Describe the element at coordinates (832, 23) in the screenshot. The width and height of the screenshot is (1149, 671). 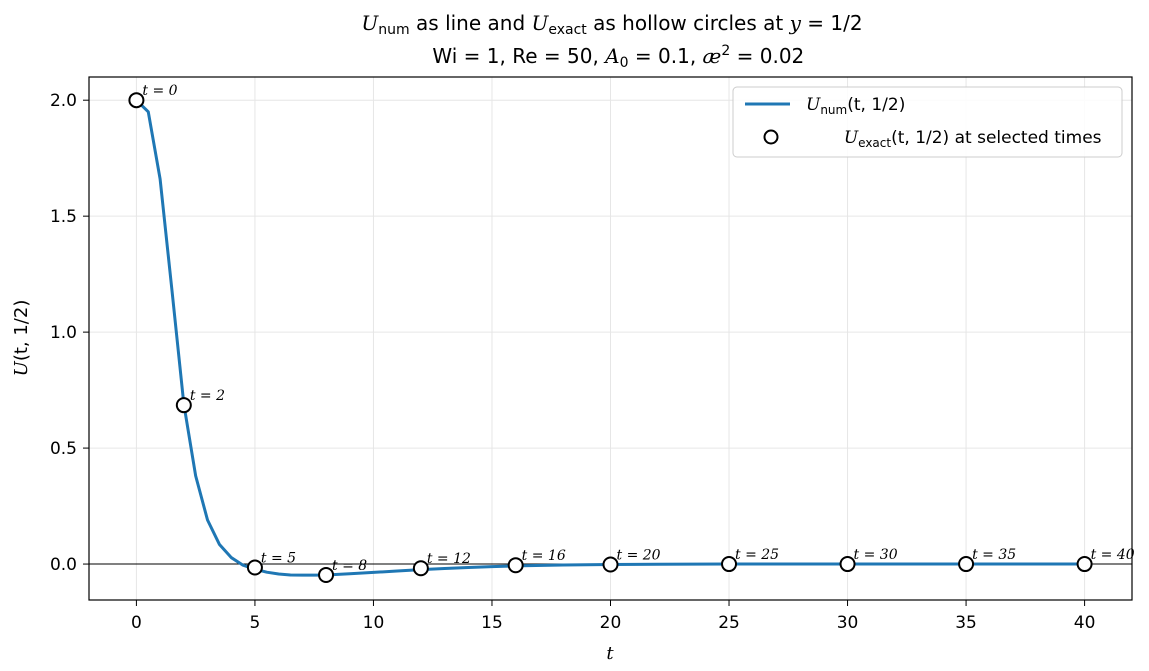
I see `title-y-value: = 1/2` at that location.